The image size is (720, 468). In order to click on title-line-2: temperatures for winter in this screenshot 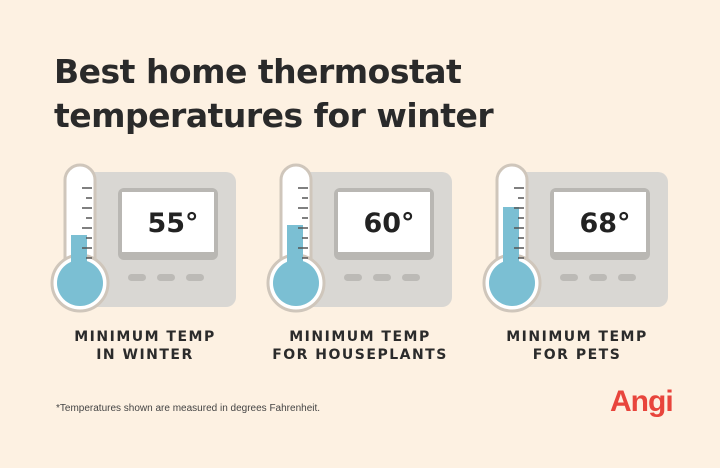, I will do `click(274, 115)`.